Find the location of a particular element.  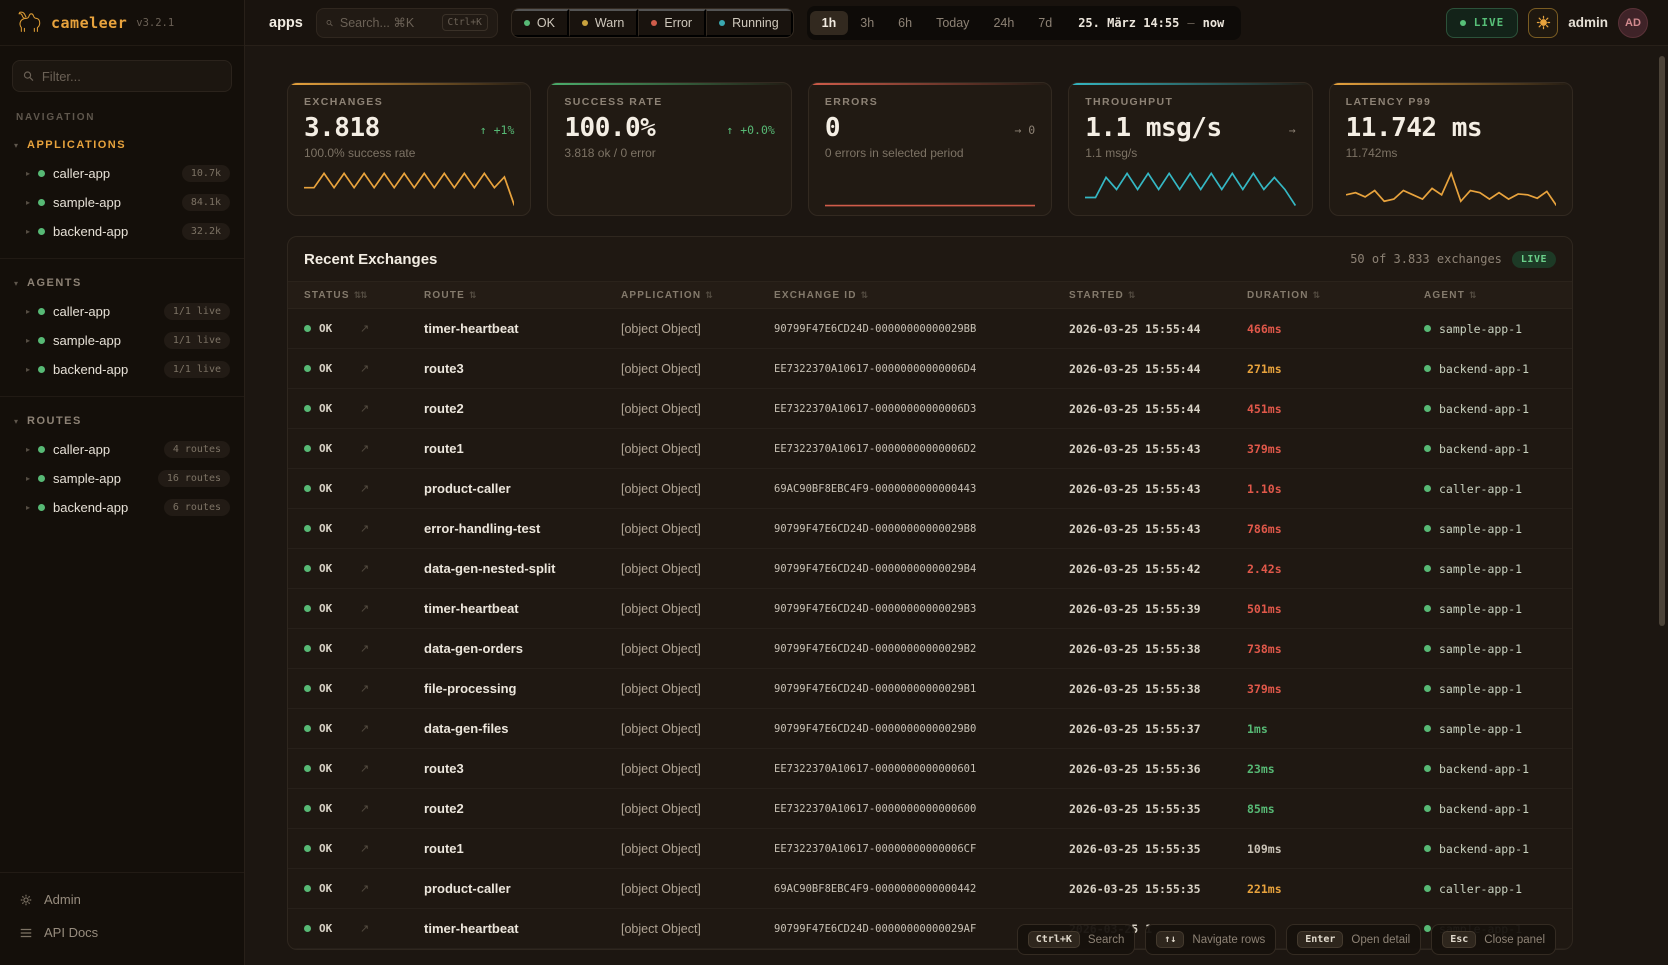

app-logo: cameleer v3.2.1 is located at coordinates (122, 23).